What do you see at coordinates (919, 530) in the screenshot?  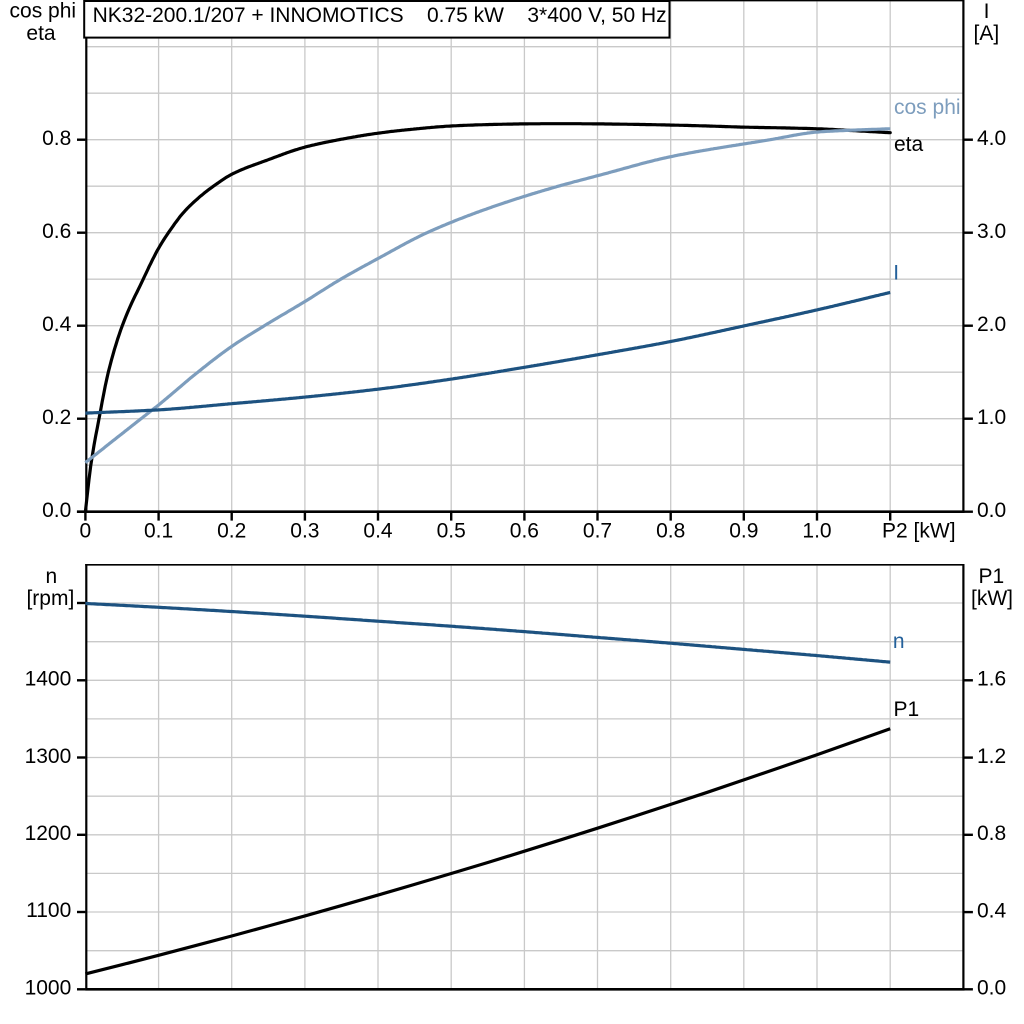 I see `svg-text: P2 [kW]` at bounding box center [919, 530].